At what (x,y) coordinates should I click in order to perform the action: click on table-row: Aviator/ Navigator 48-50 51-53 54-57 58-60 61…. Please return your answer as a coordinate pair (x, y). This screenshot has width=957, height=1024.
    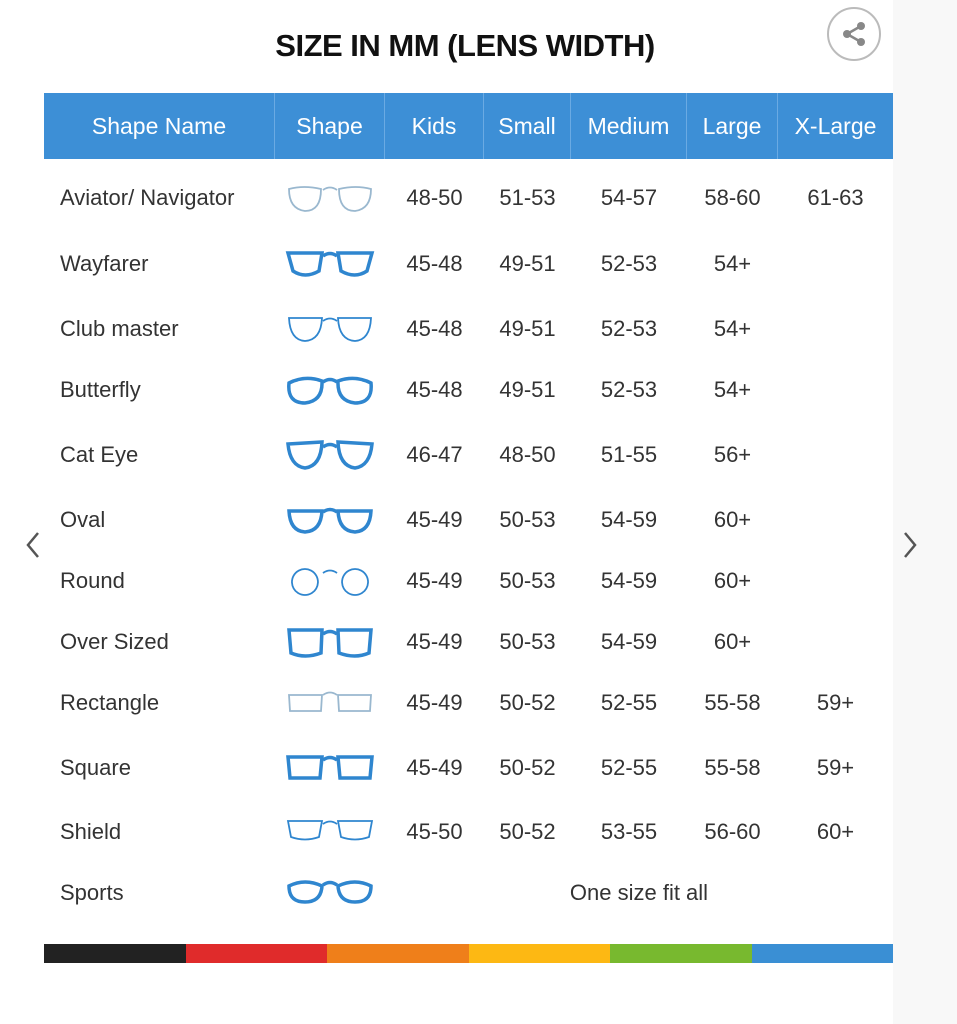
    Looking at the image, I should click on (468, 198).